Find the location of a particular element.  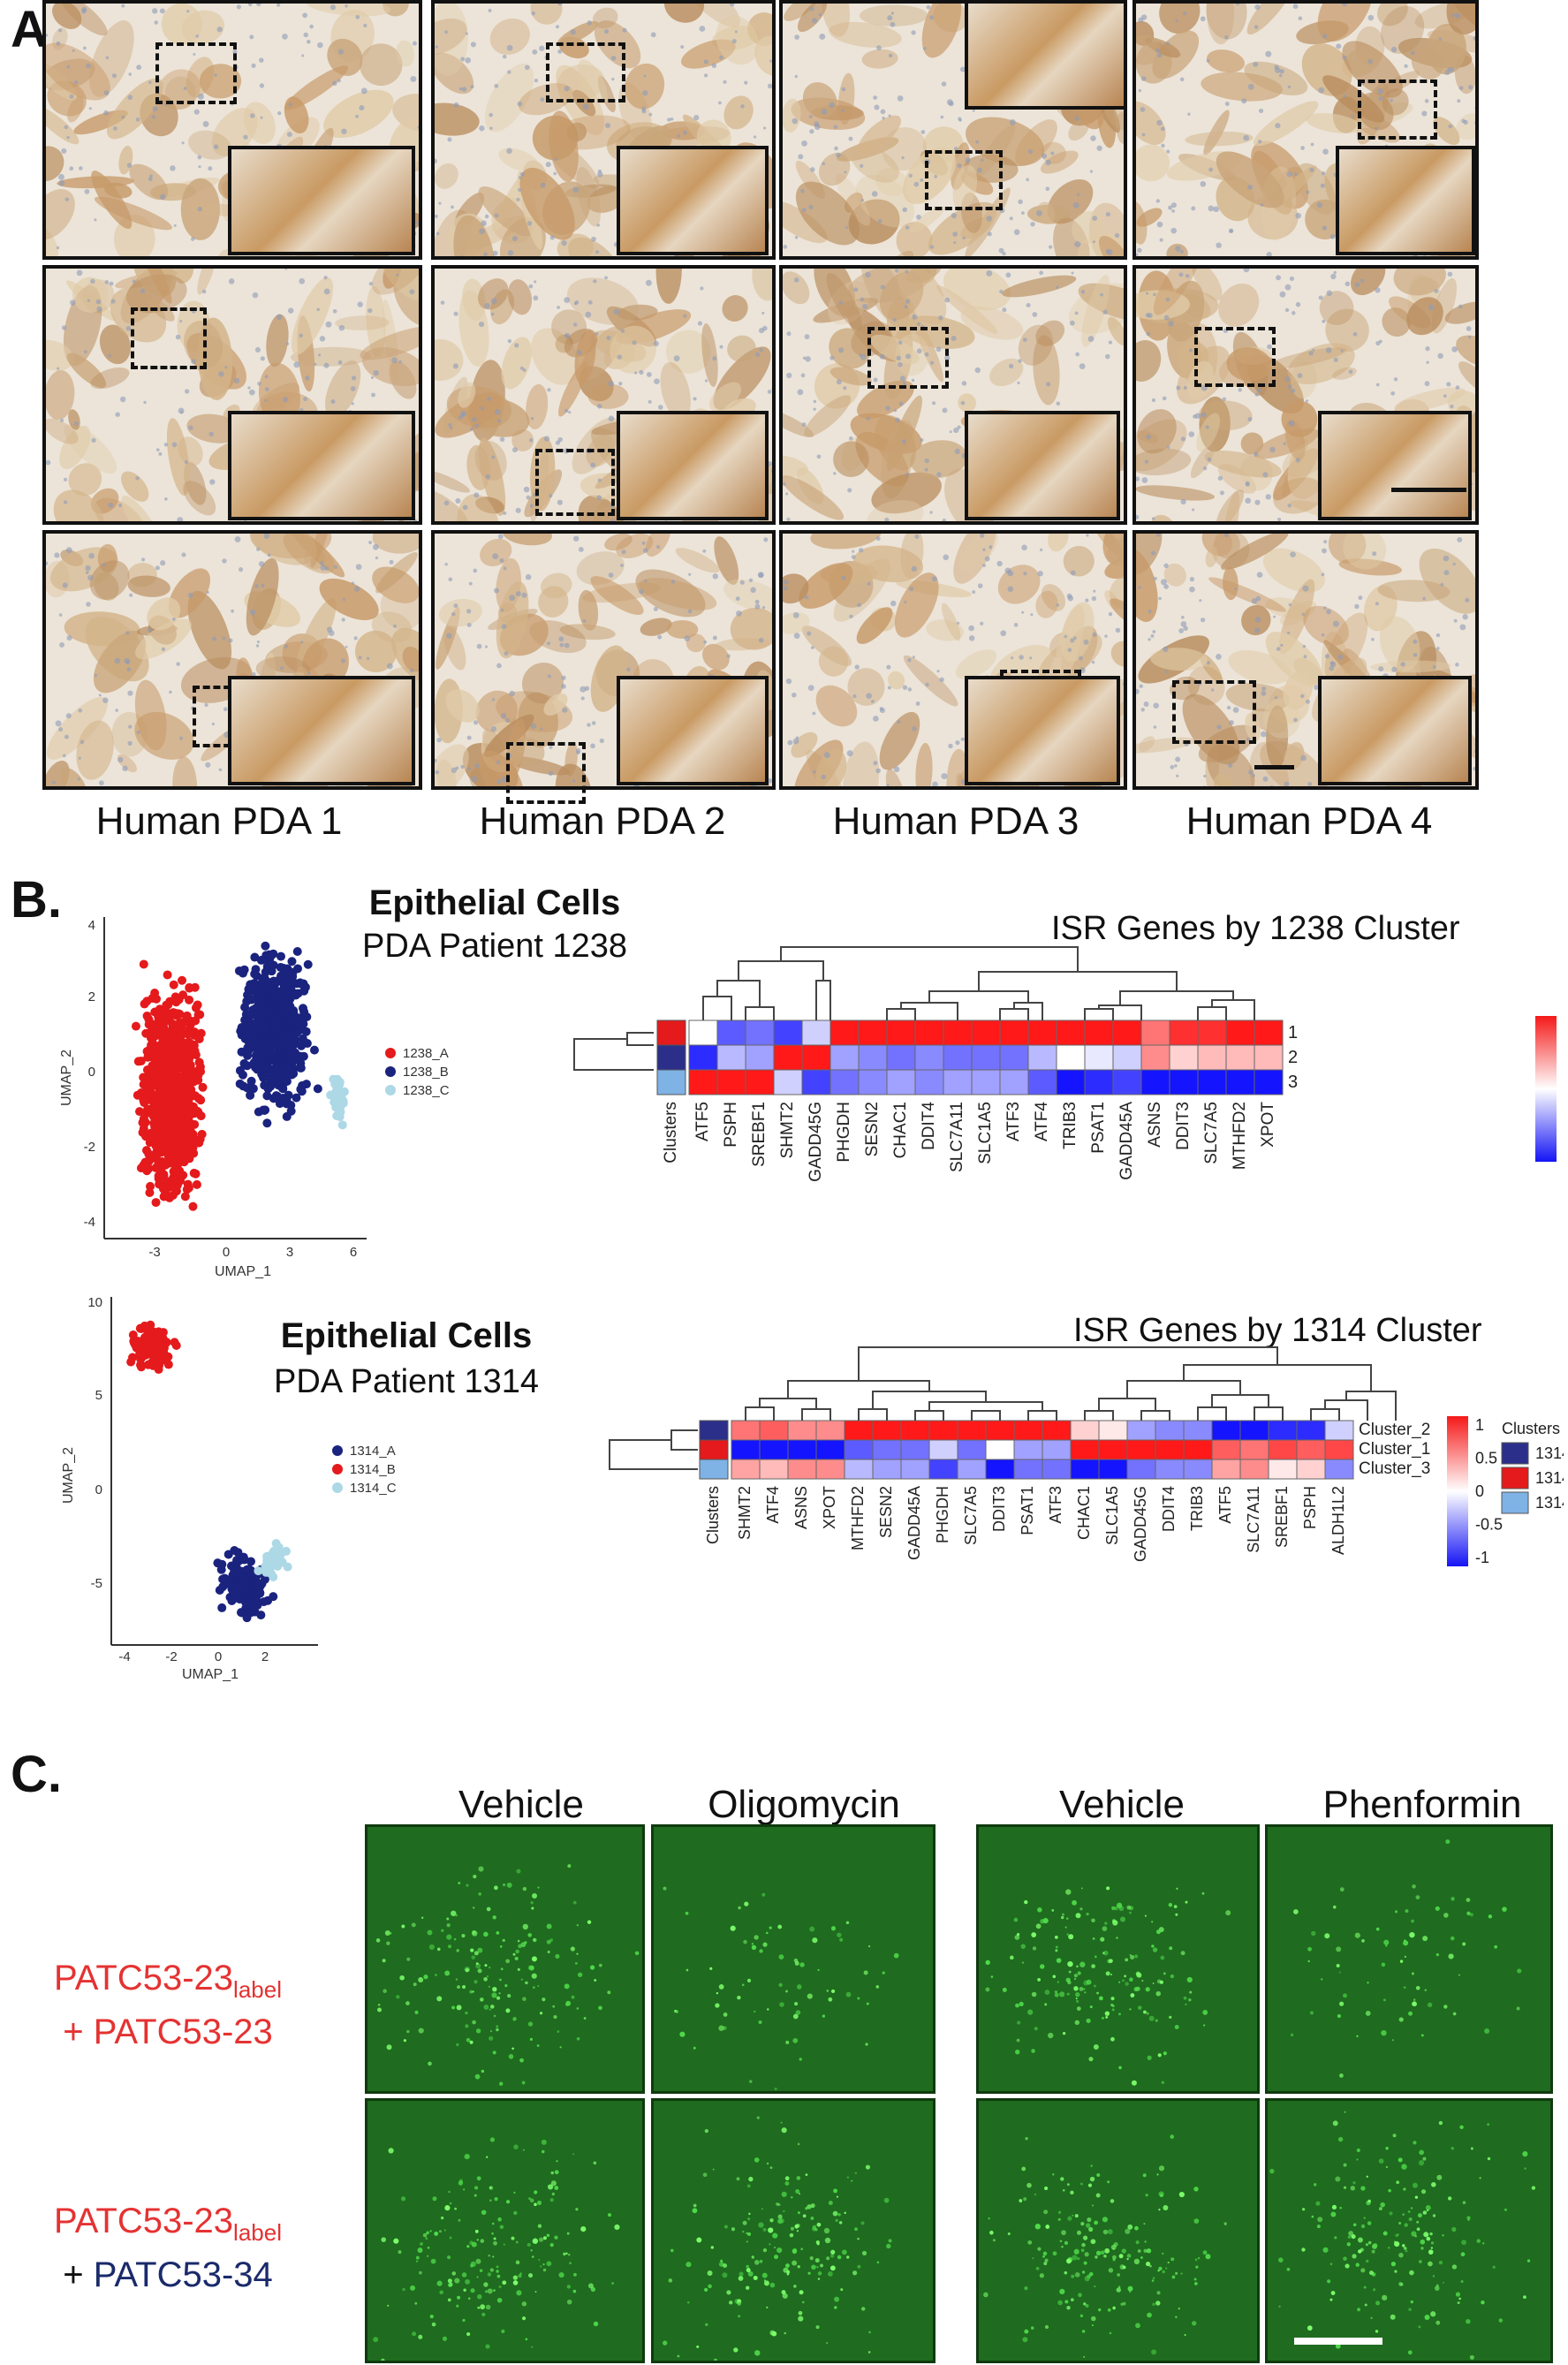

fluorescence-image is located at coordinates (1118, 2230).